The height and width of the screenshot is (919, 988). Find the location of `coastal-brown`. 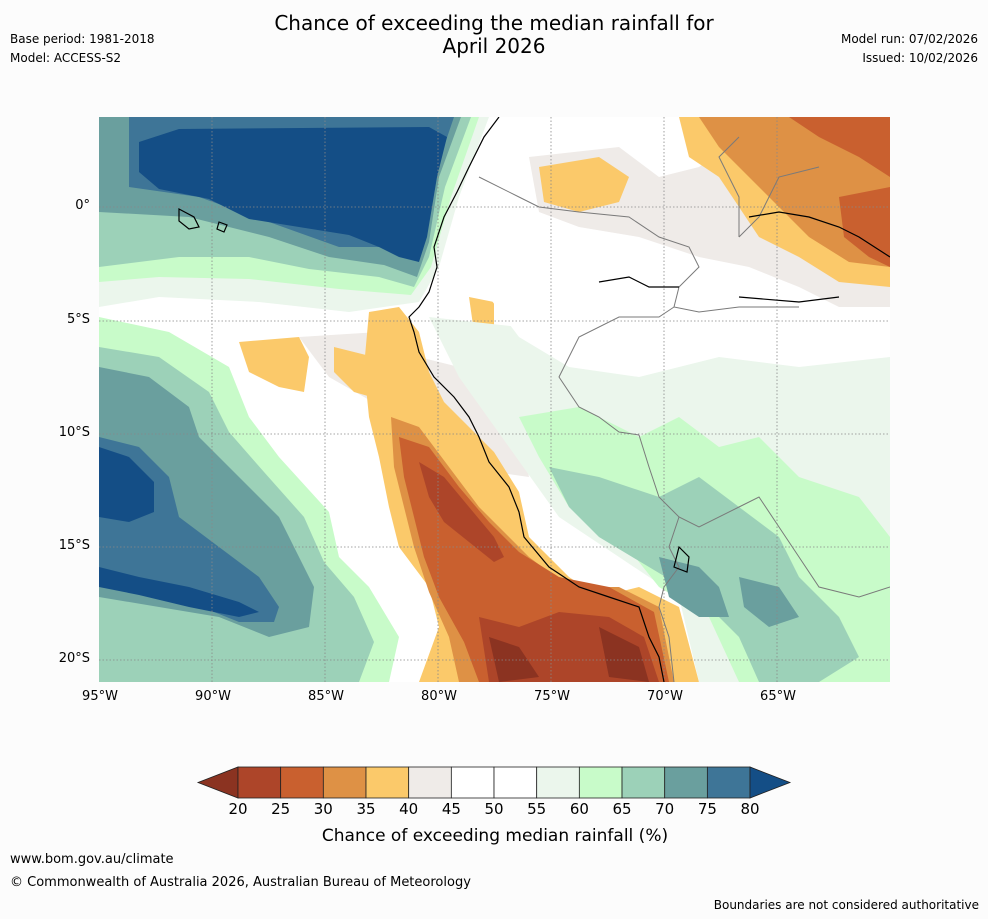

coastal-brown is located at coordinates (461, 512).